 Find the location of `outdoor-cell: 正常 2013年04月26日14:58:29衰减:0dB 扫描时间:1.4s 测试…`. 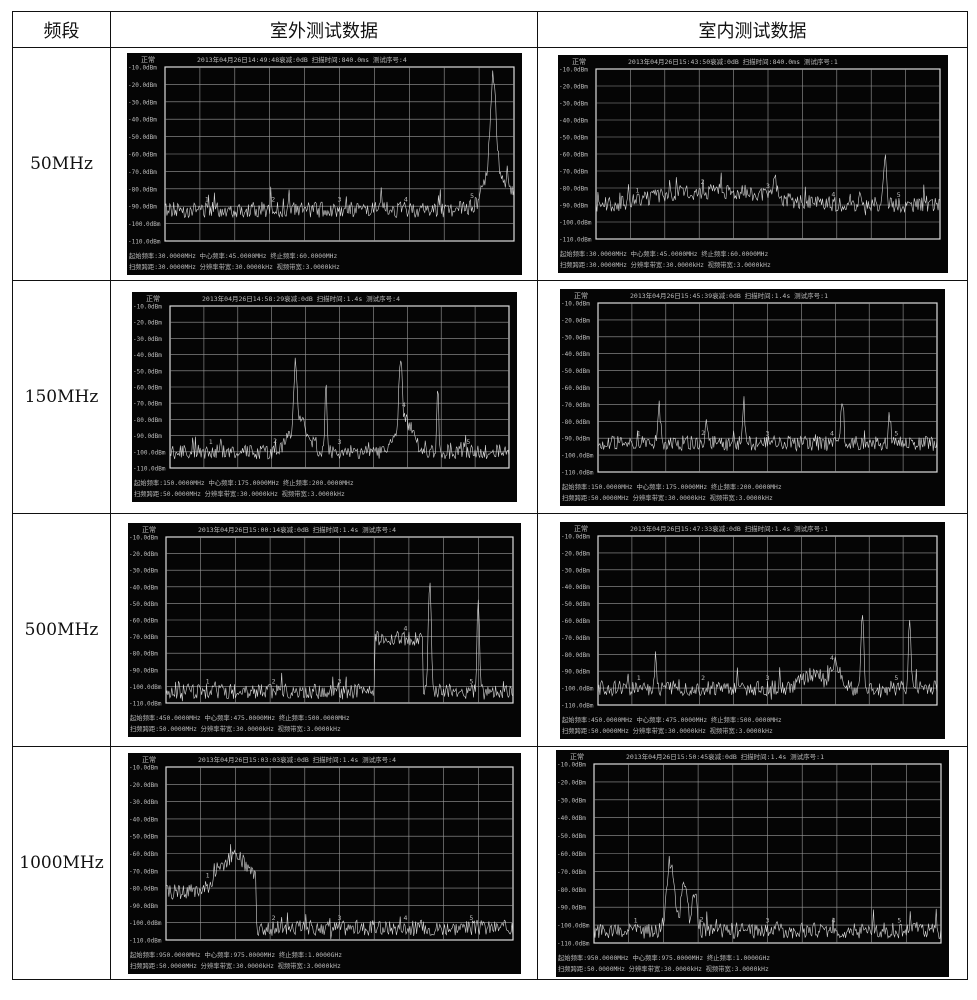

outdoor-cell: 正常 2013年04月26日14:58:29衰减:0dB 扫描时间:1.4s 测试… is located at coordinates (324, 397).